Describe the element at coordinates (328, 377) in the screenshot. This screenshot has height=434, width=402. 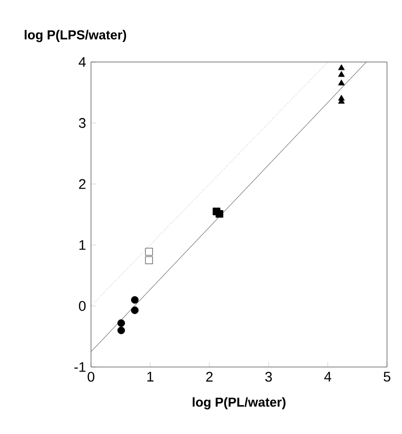
I see `x-tick-label: 4` at that location.